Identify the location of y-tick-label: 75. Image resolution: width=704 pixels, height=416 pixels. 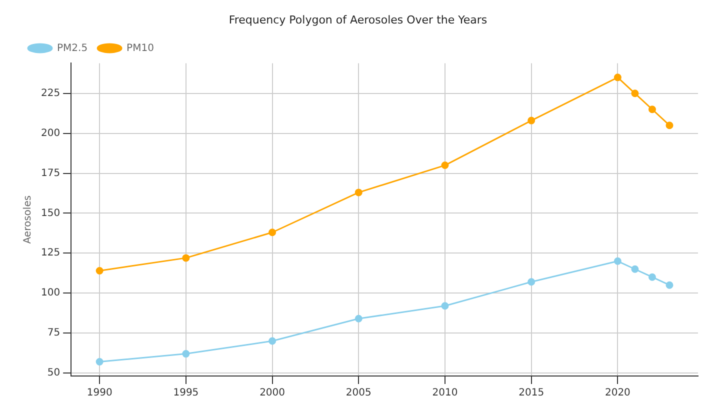
(53, 333).